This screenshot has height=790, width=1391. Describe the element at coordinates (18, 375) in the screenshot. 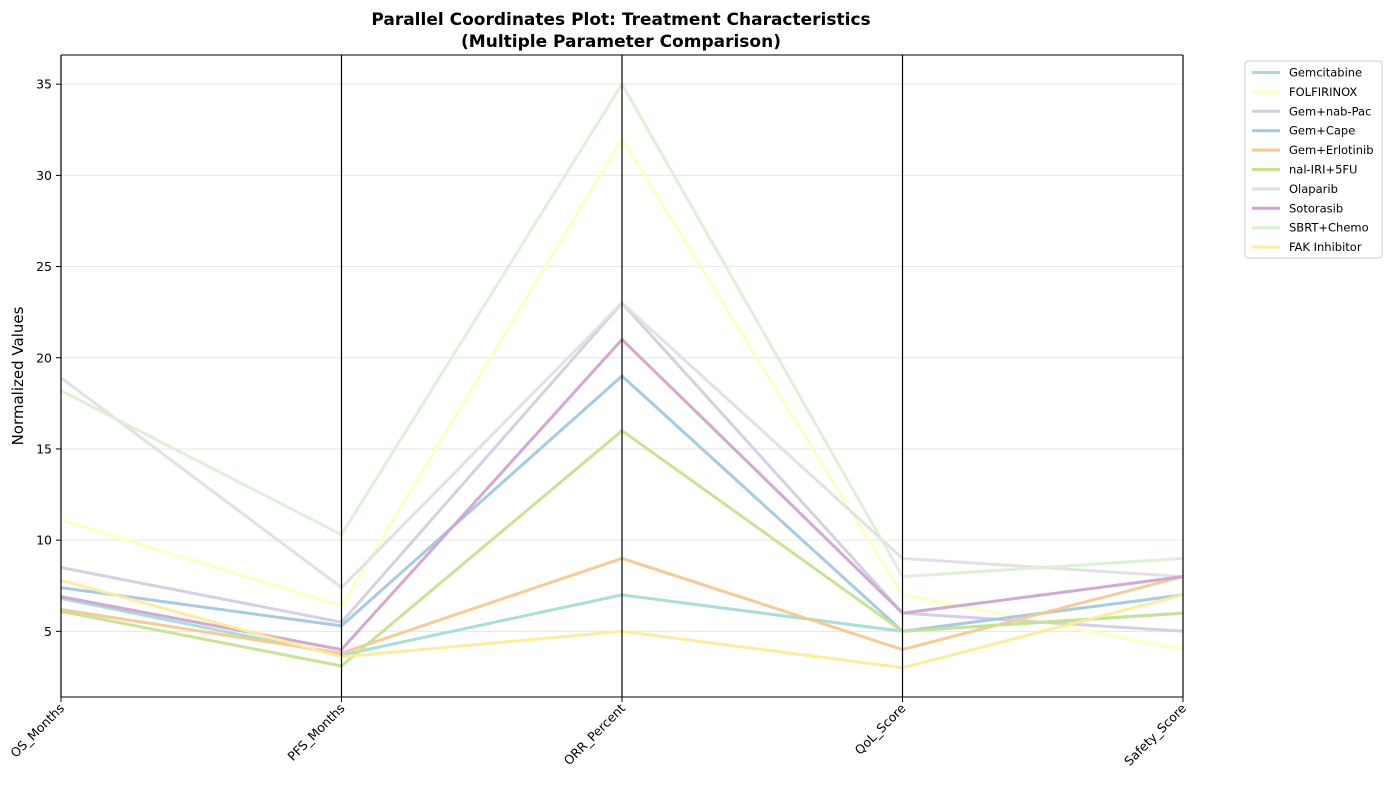

I see `y-axis-title: Normalized Values` at that location.